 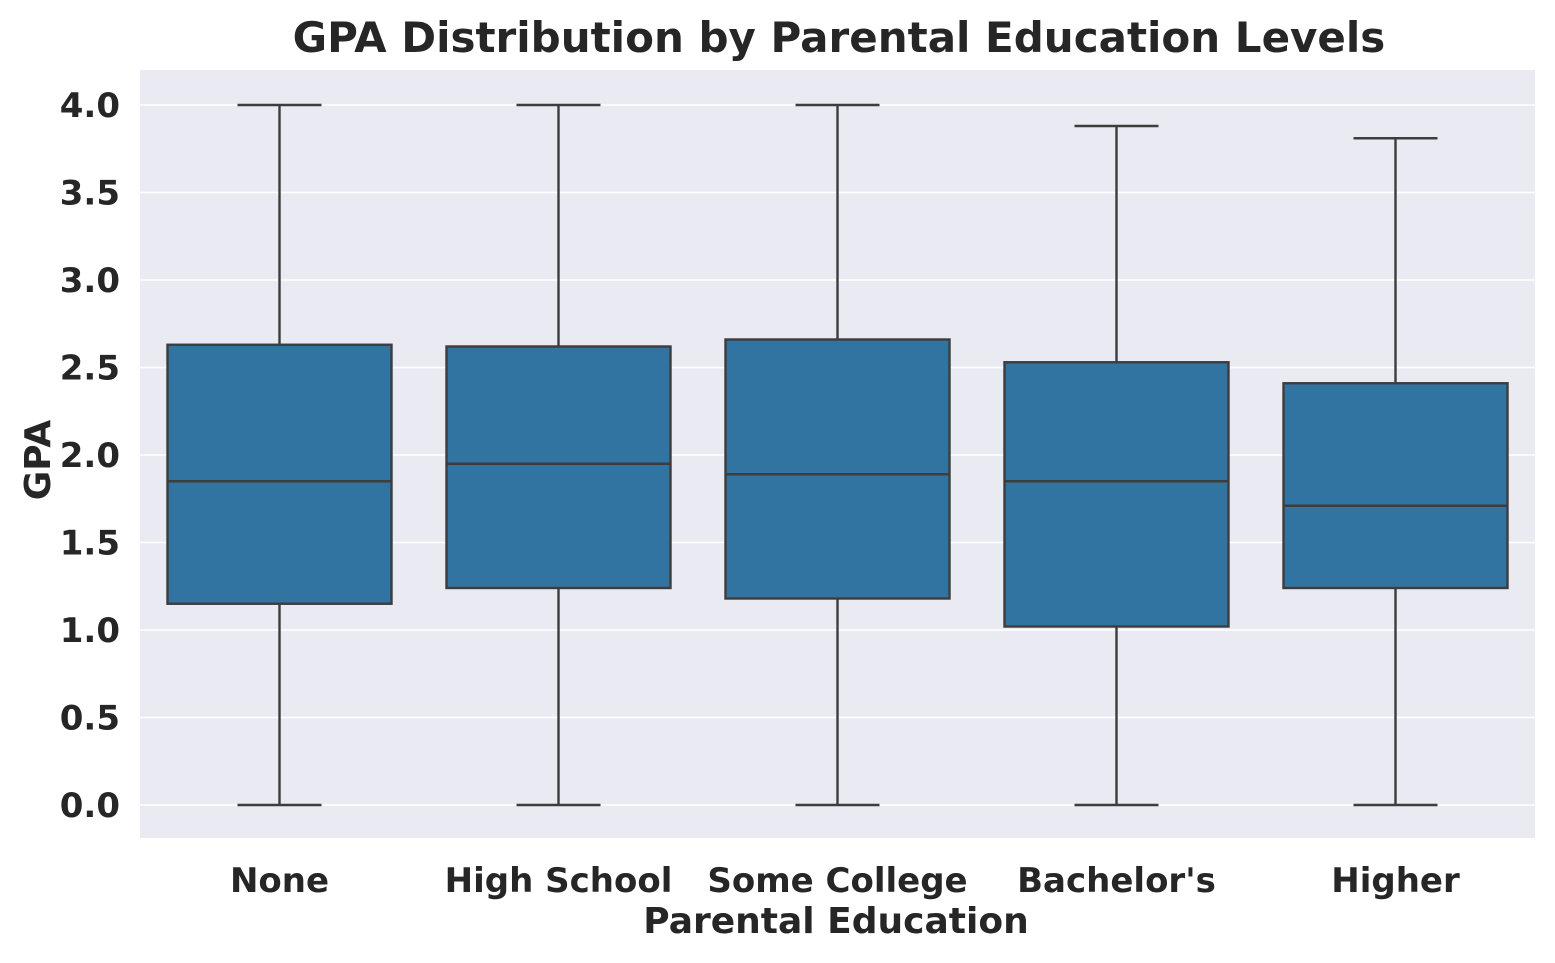 What do you see at coordinates (90, 719) in the screenshot?
I see `y-tick-label: 0.5` at bounding box center [90, 719].